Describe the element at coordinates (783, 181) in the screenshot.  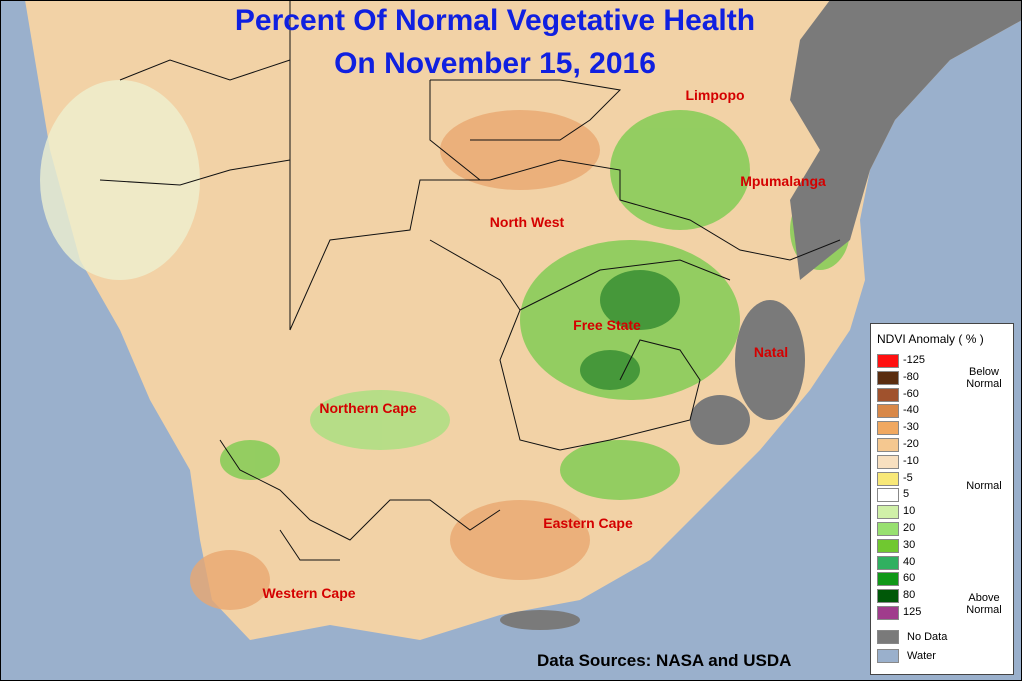
I see `region-label: Mpumalanga` at that location.